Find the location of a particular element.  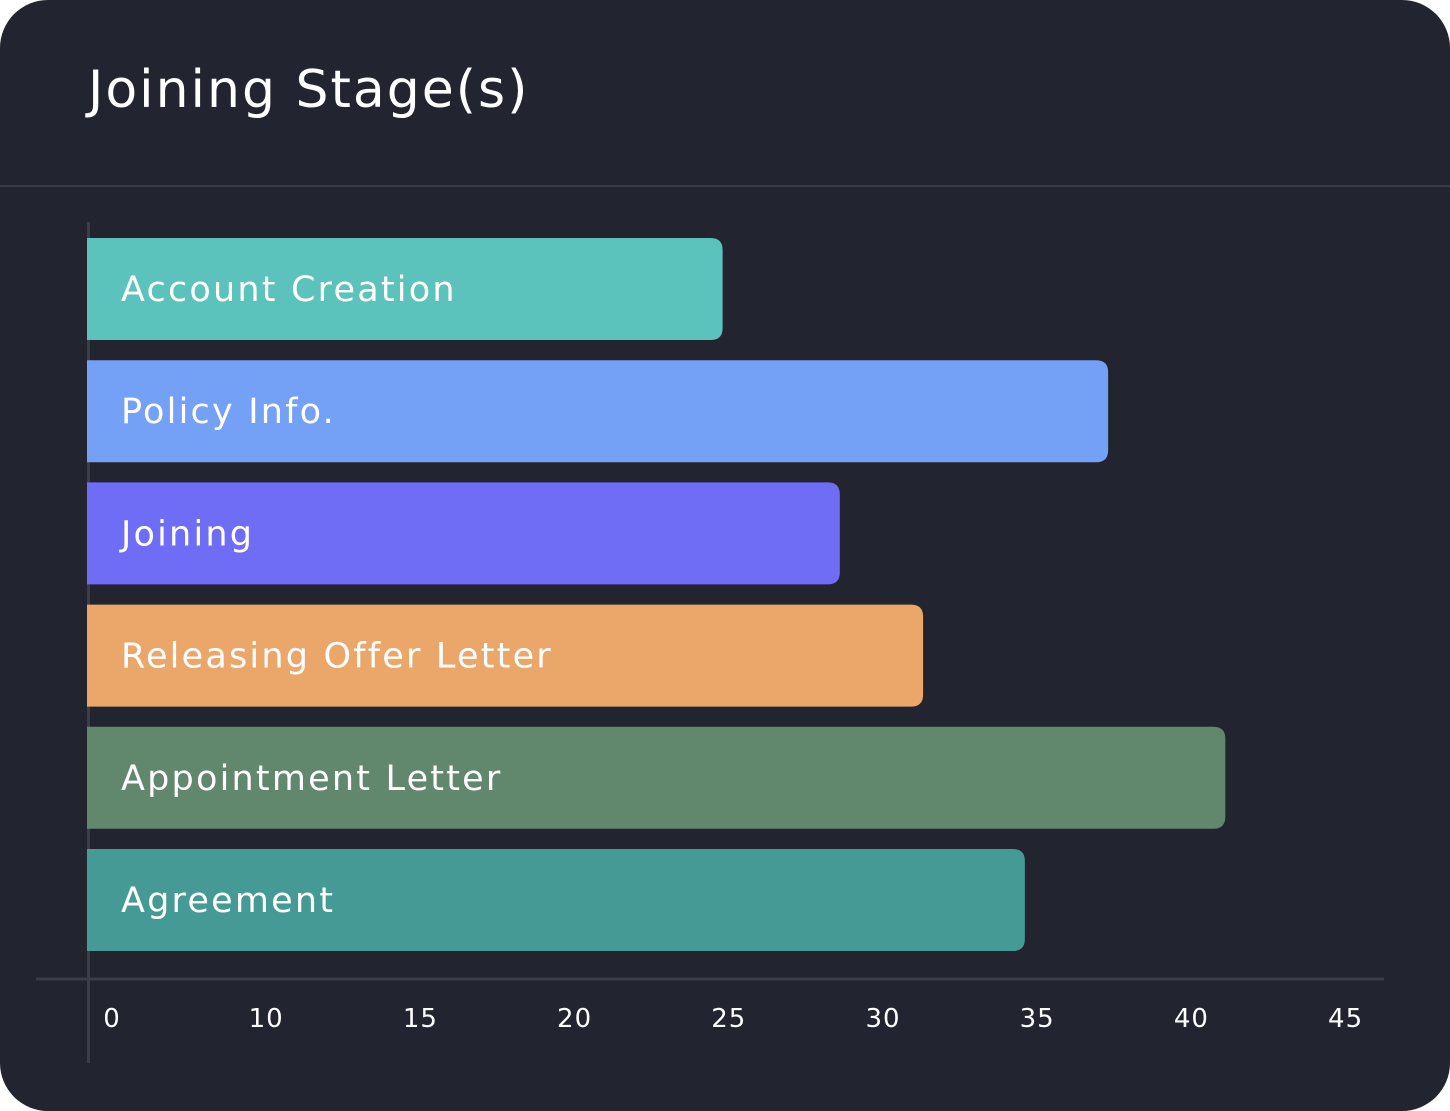

bar-account-creation is located at coordinates (405, 289).